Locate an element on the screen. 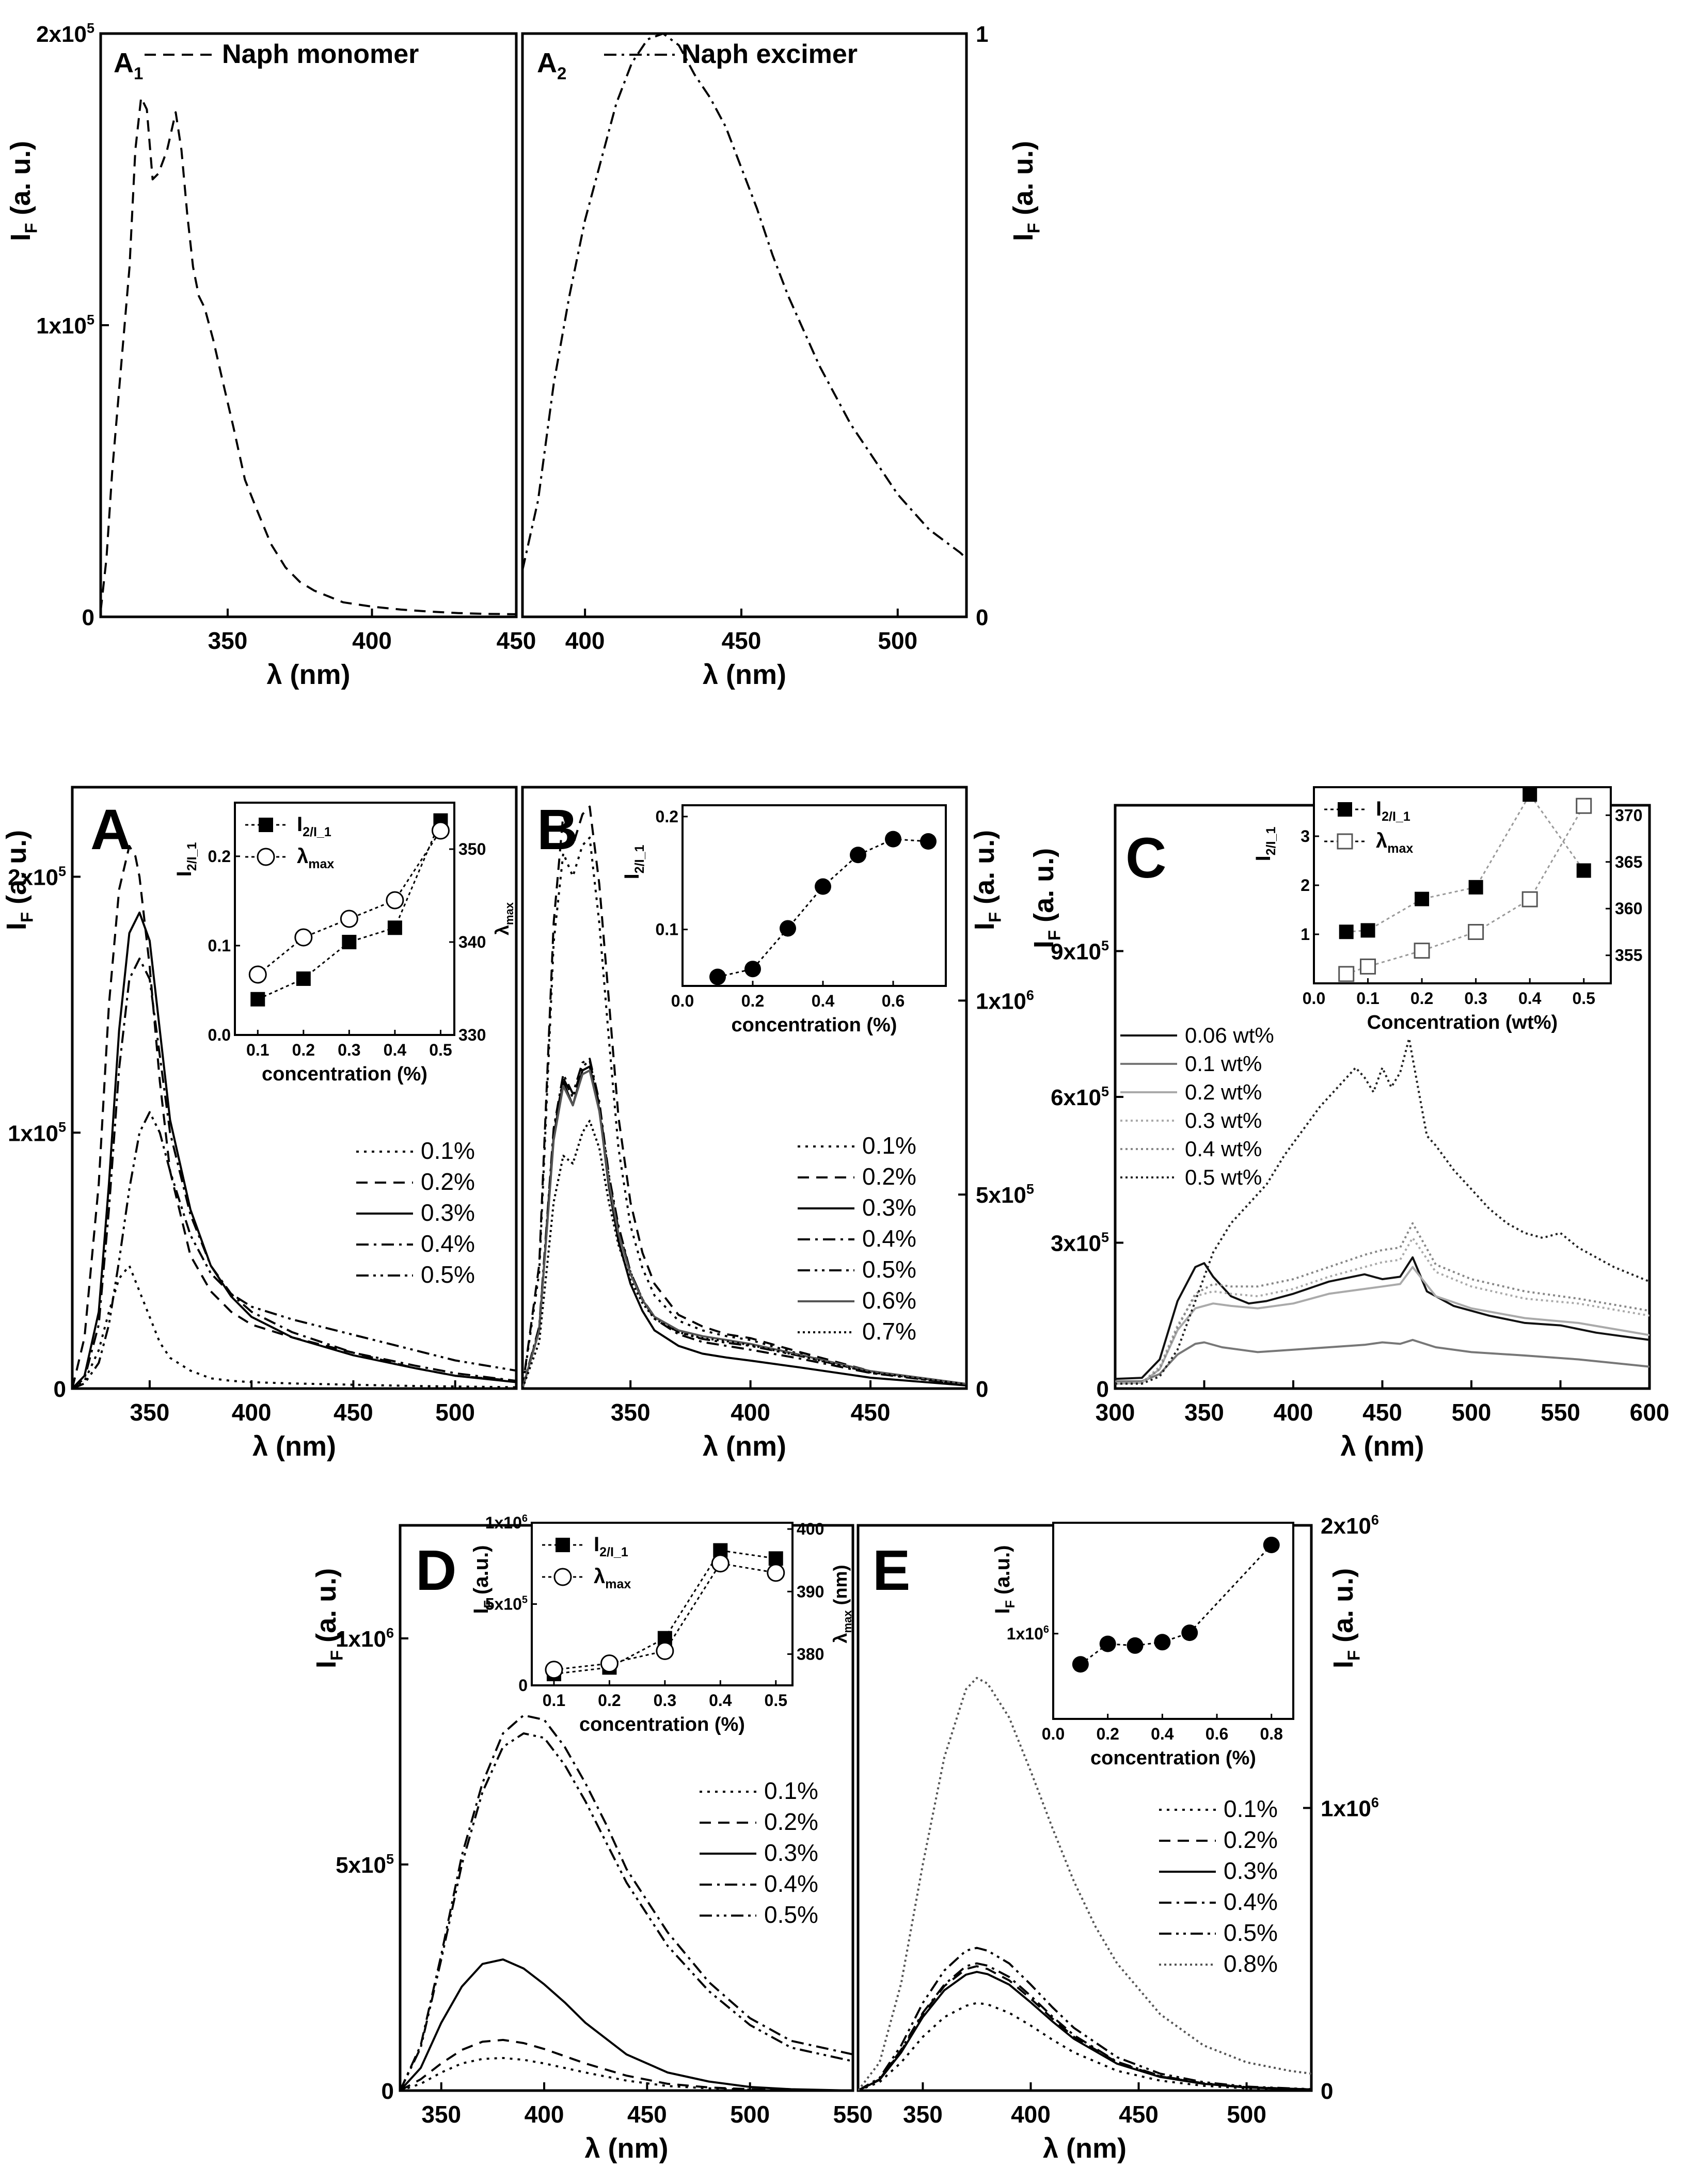 The image size is (1681, 2184). inset-y2-axis-label-part: λ is located at coordinates (502, 930).